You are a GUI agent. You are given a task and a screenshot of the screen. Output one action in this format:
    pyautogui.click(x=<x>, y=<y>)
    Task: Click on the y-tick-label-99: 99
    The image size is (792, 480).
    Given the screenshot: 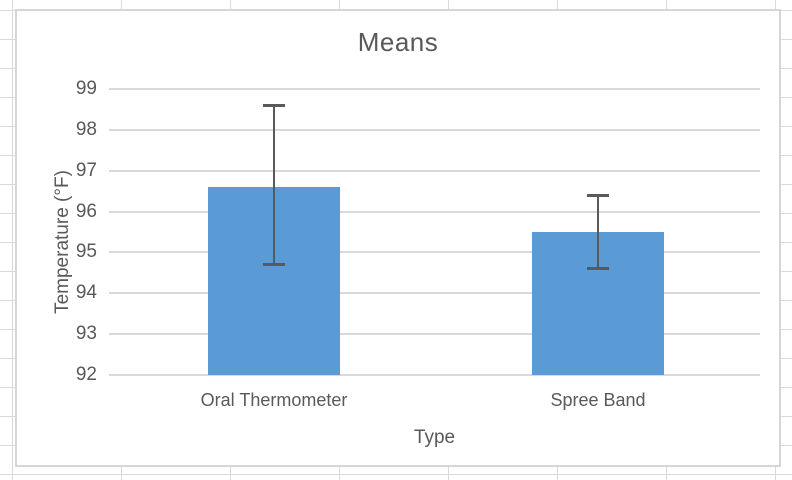 What is the action you would take?
    pyautogui.click(x=86, y=88)
    